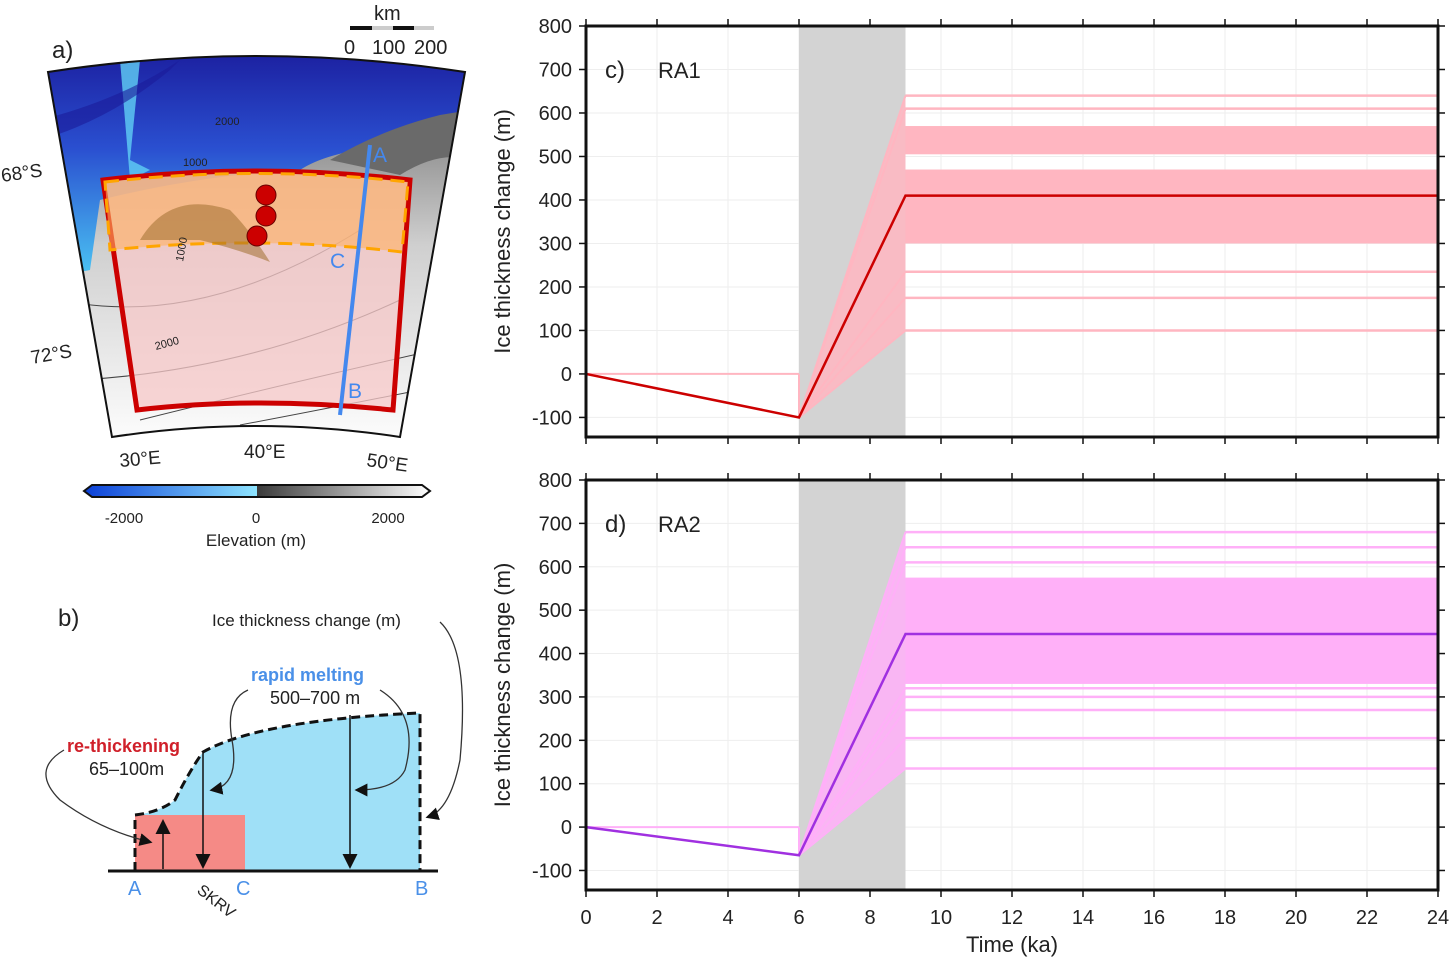  What do you see at coordinates (430, 48) in the screenshot?
I see `svg-text: 200` at bounding box center [430, 48].